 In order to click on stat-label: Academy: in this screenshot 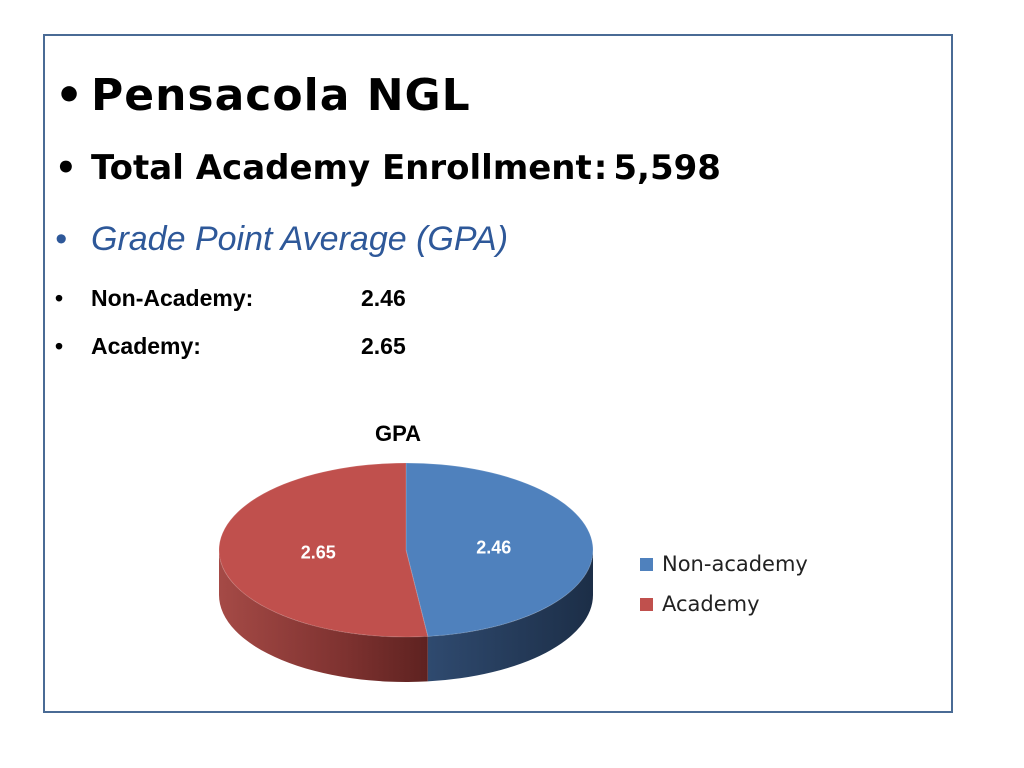, I will do `click(146, 346)`.